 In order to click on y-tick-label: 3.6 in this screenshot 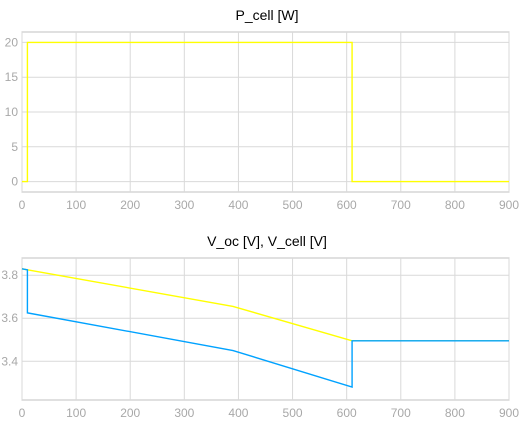, I will do `click(9, 318)`.